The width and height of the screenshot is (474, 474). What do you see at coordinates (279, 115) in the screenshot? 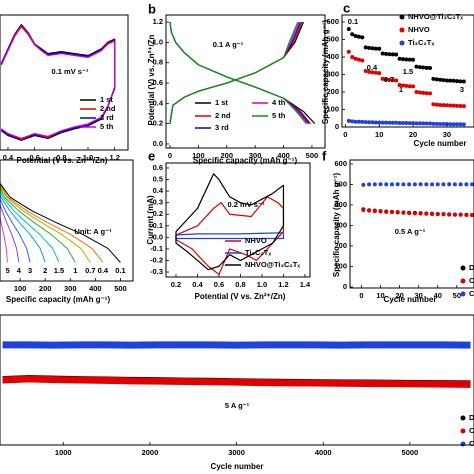
I see `legend-label: 5 th` at bounding box center [279, 115].